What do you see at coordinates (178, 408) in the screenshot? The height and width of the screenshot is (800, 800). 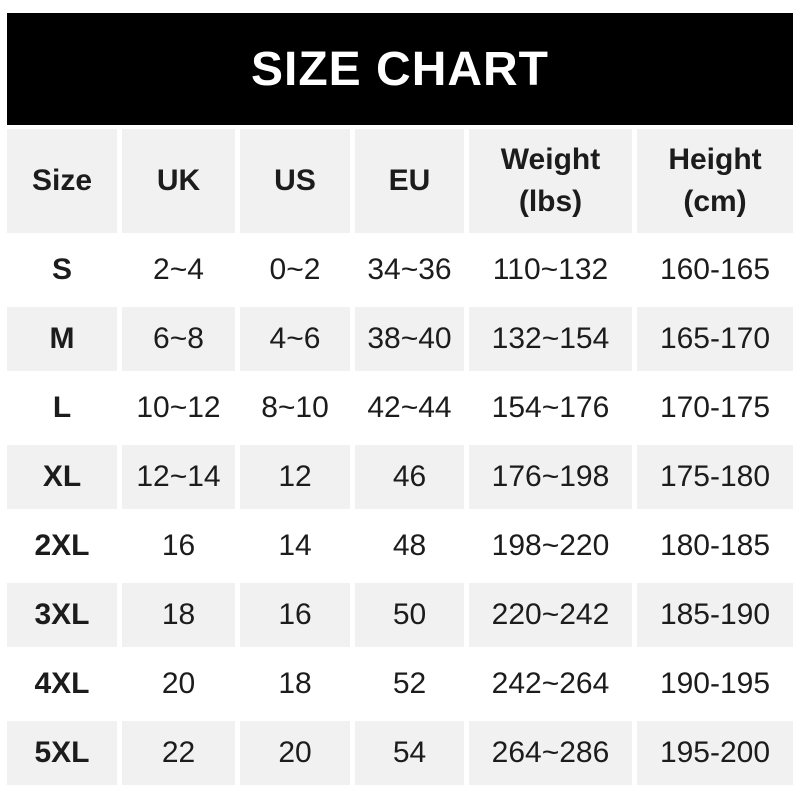 I see `uk-value-cell: 10~12` at bounding box center [178, 408].